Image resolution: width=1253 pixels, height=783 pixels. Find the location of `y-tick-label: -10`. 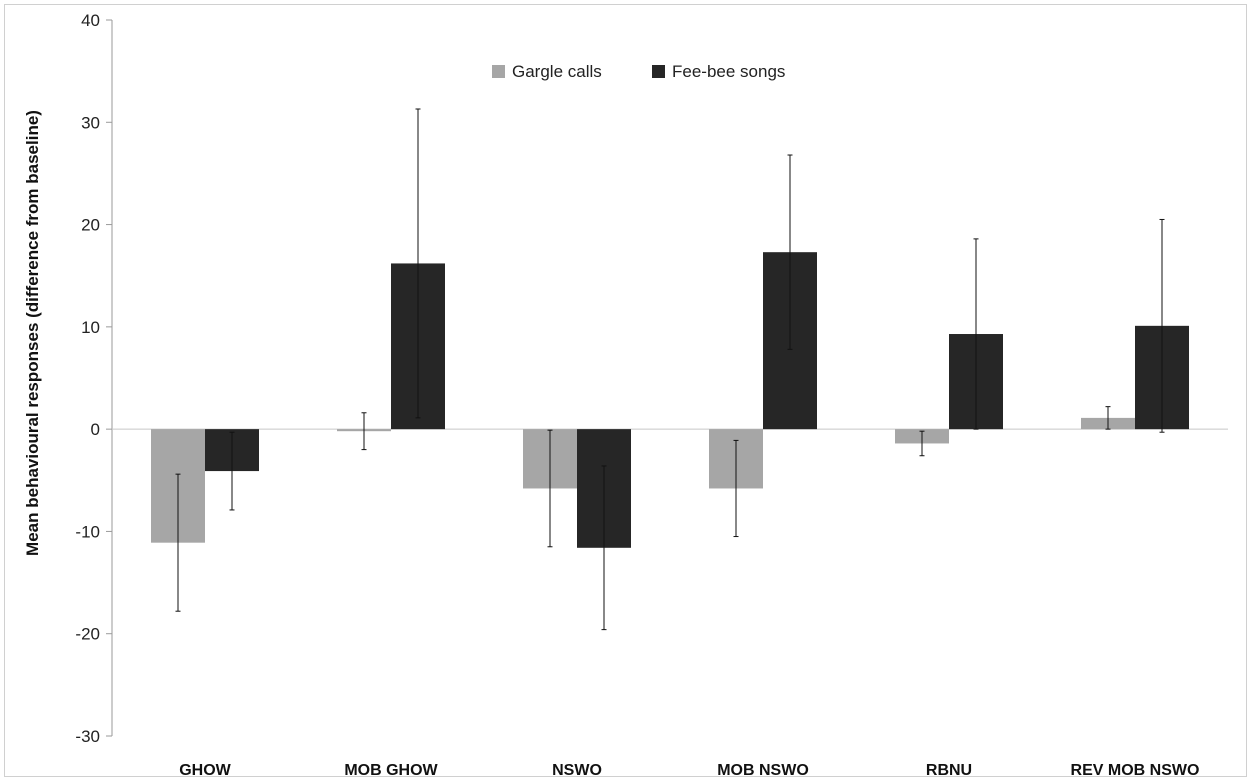

y-tick-label: -10 is located at coordinates (87, 531).